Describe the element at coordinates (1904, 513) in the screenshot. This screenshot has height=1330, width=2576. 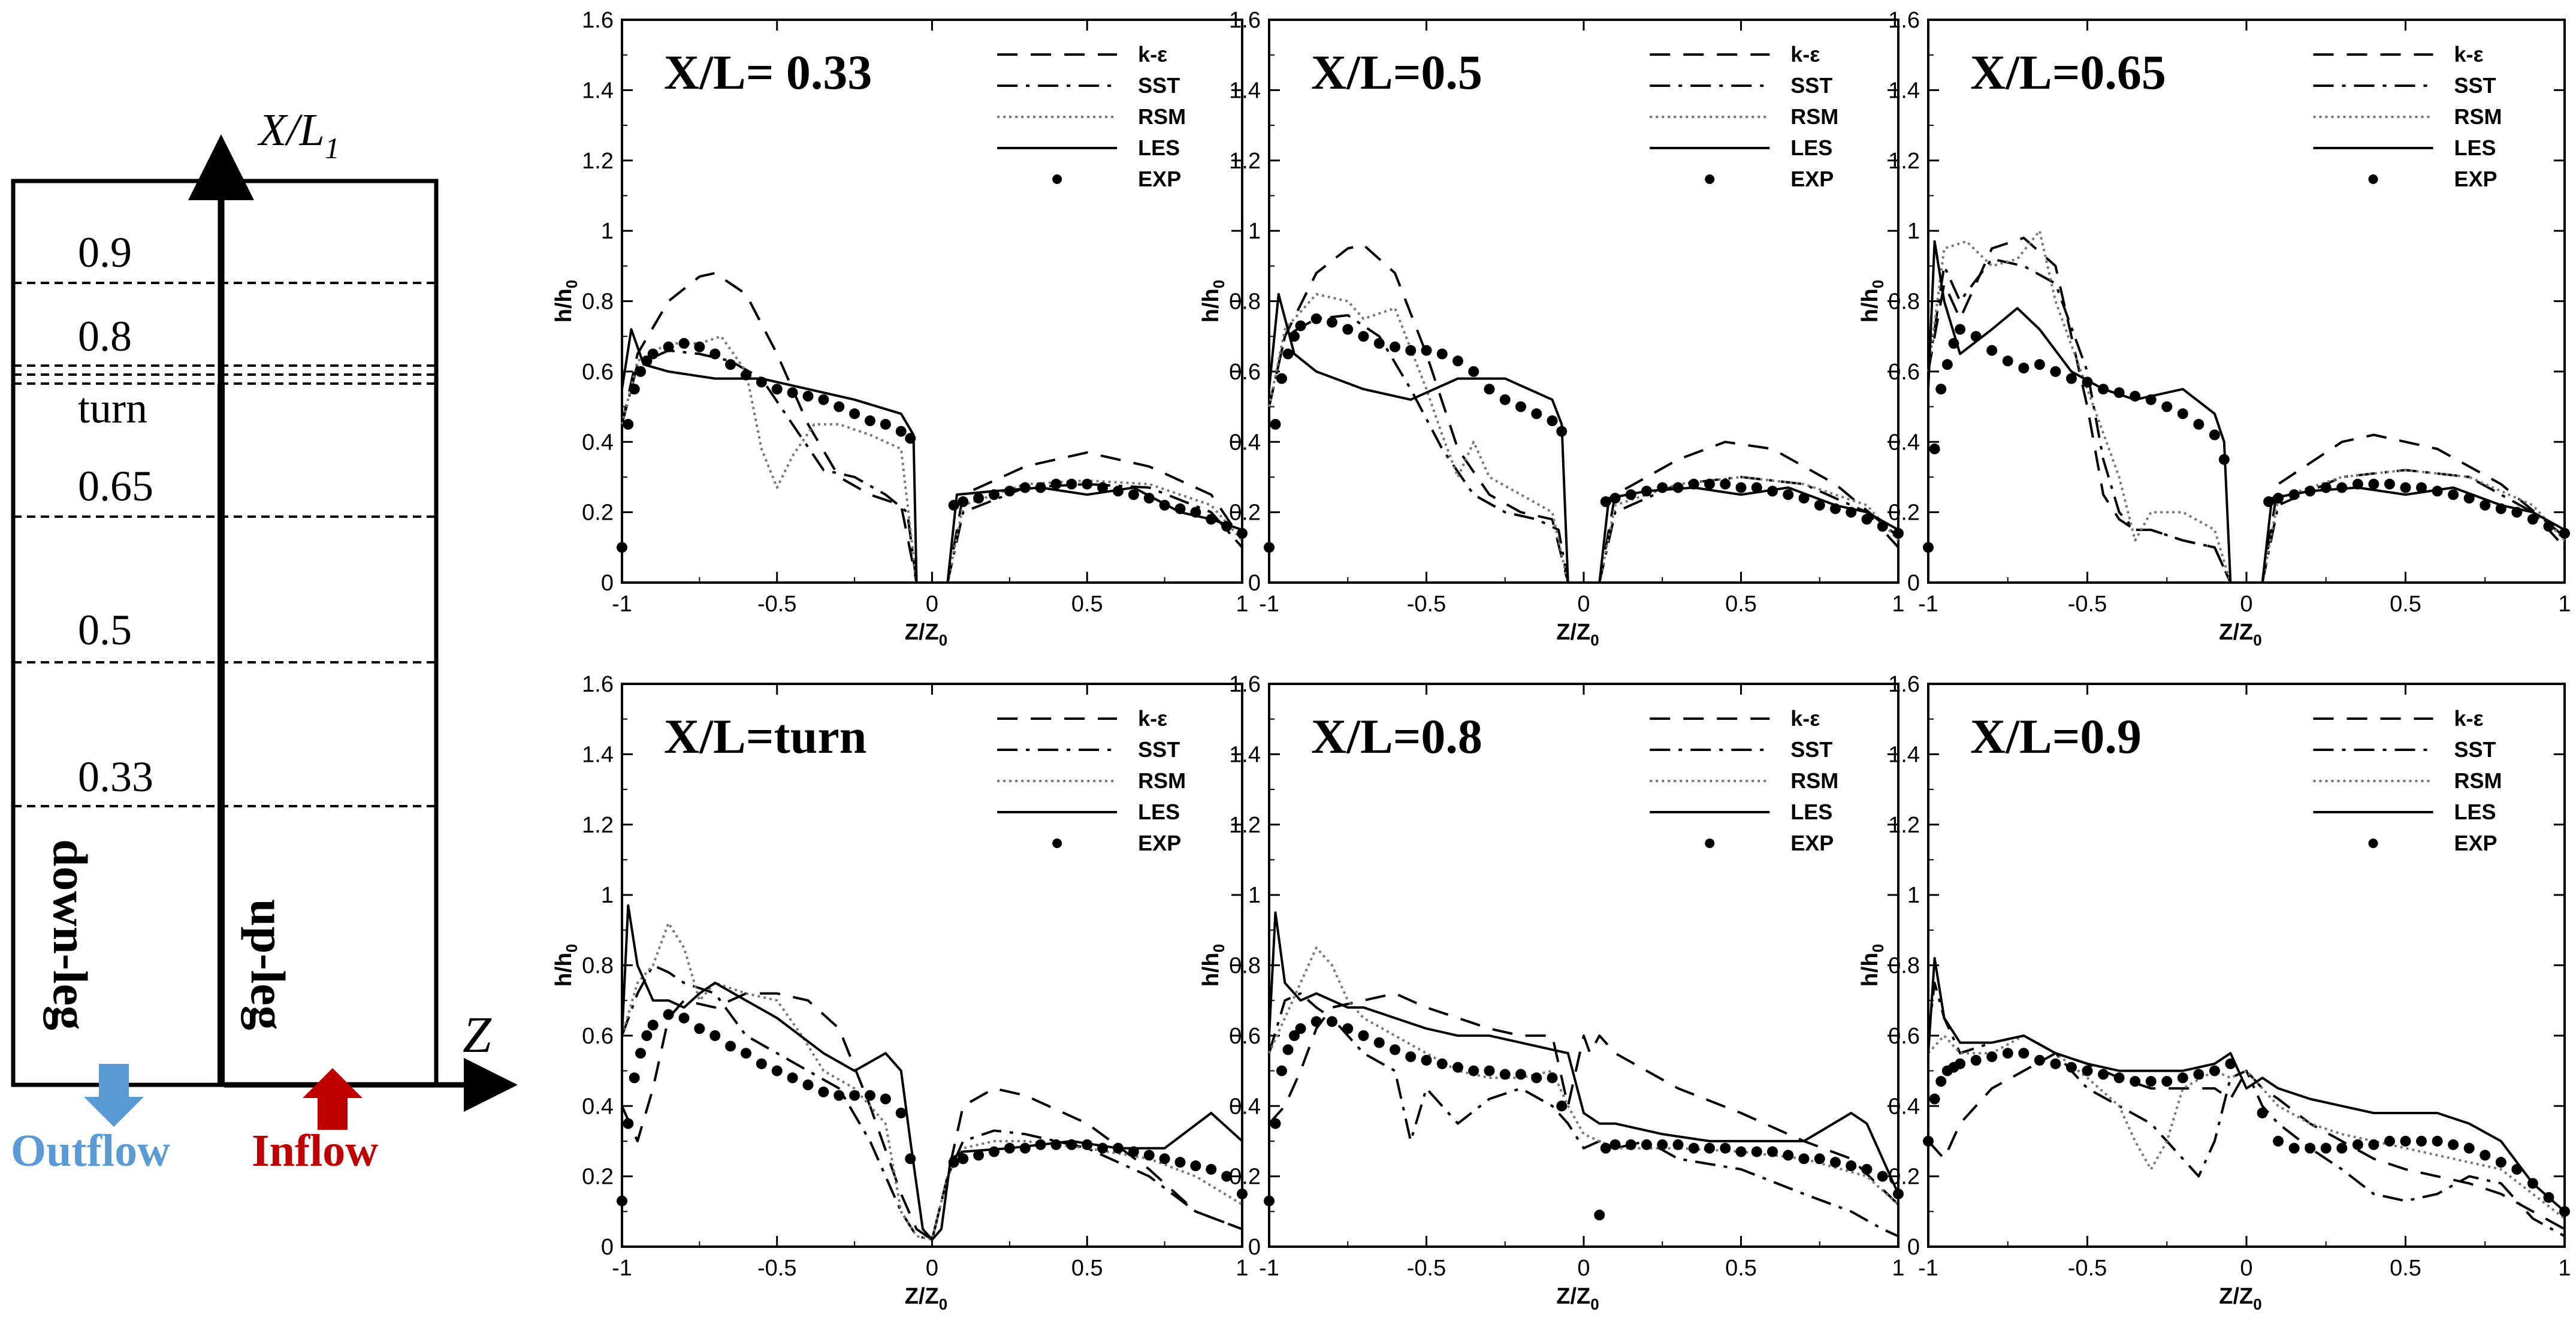
I see `y-tick-label: 0.2` at that location.